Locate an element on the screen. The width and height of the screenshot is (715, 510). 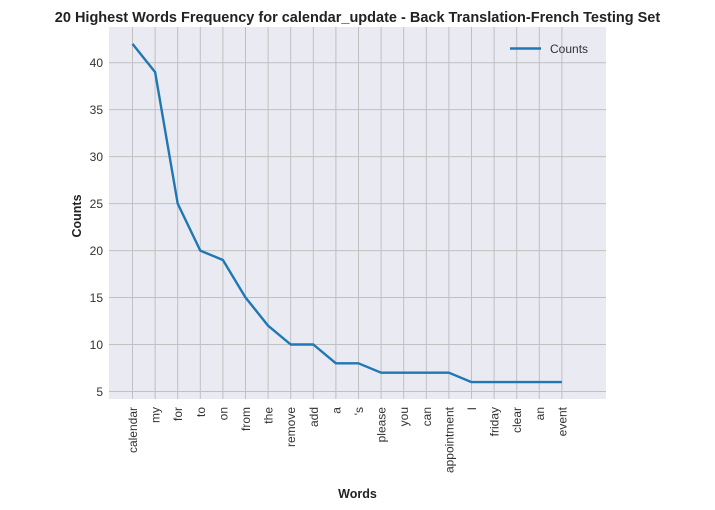
x-tick-label: on is located at coordinates (223, 413).